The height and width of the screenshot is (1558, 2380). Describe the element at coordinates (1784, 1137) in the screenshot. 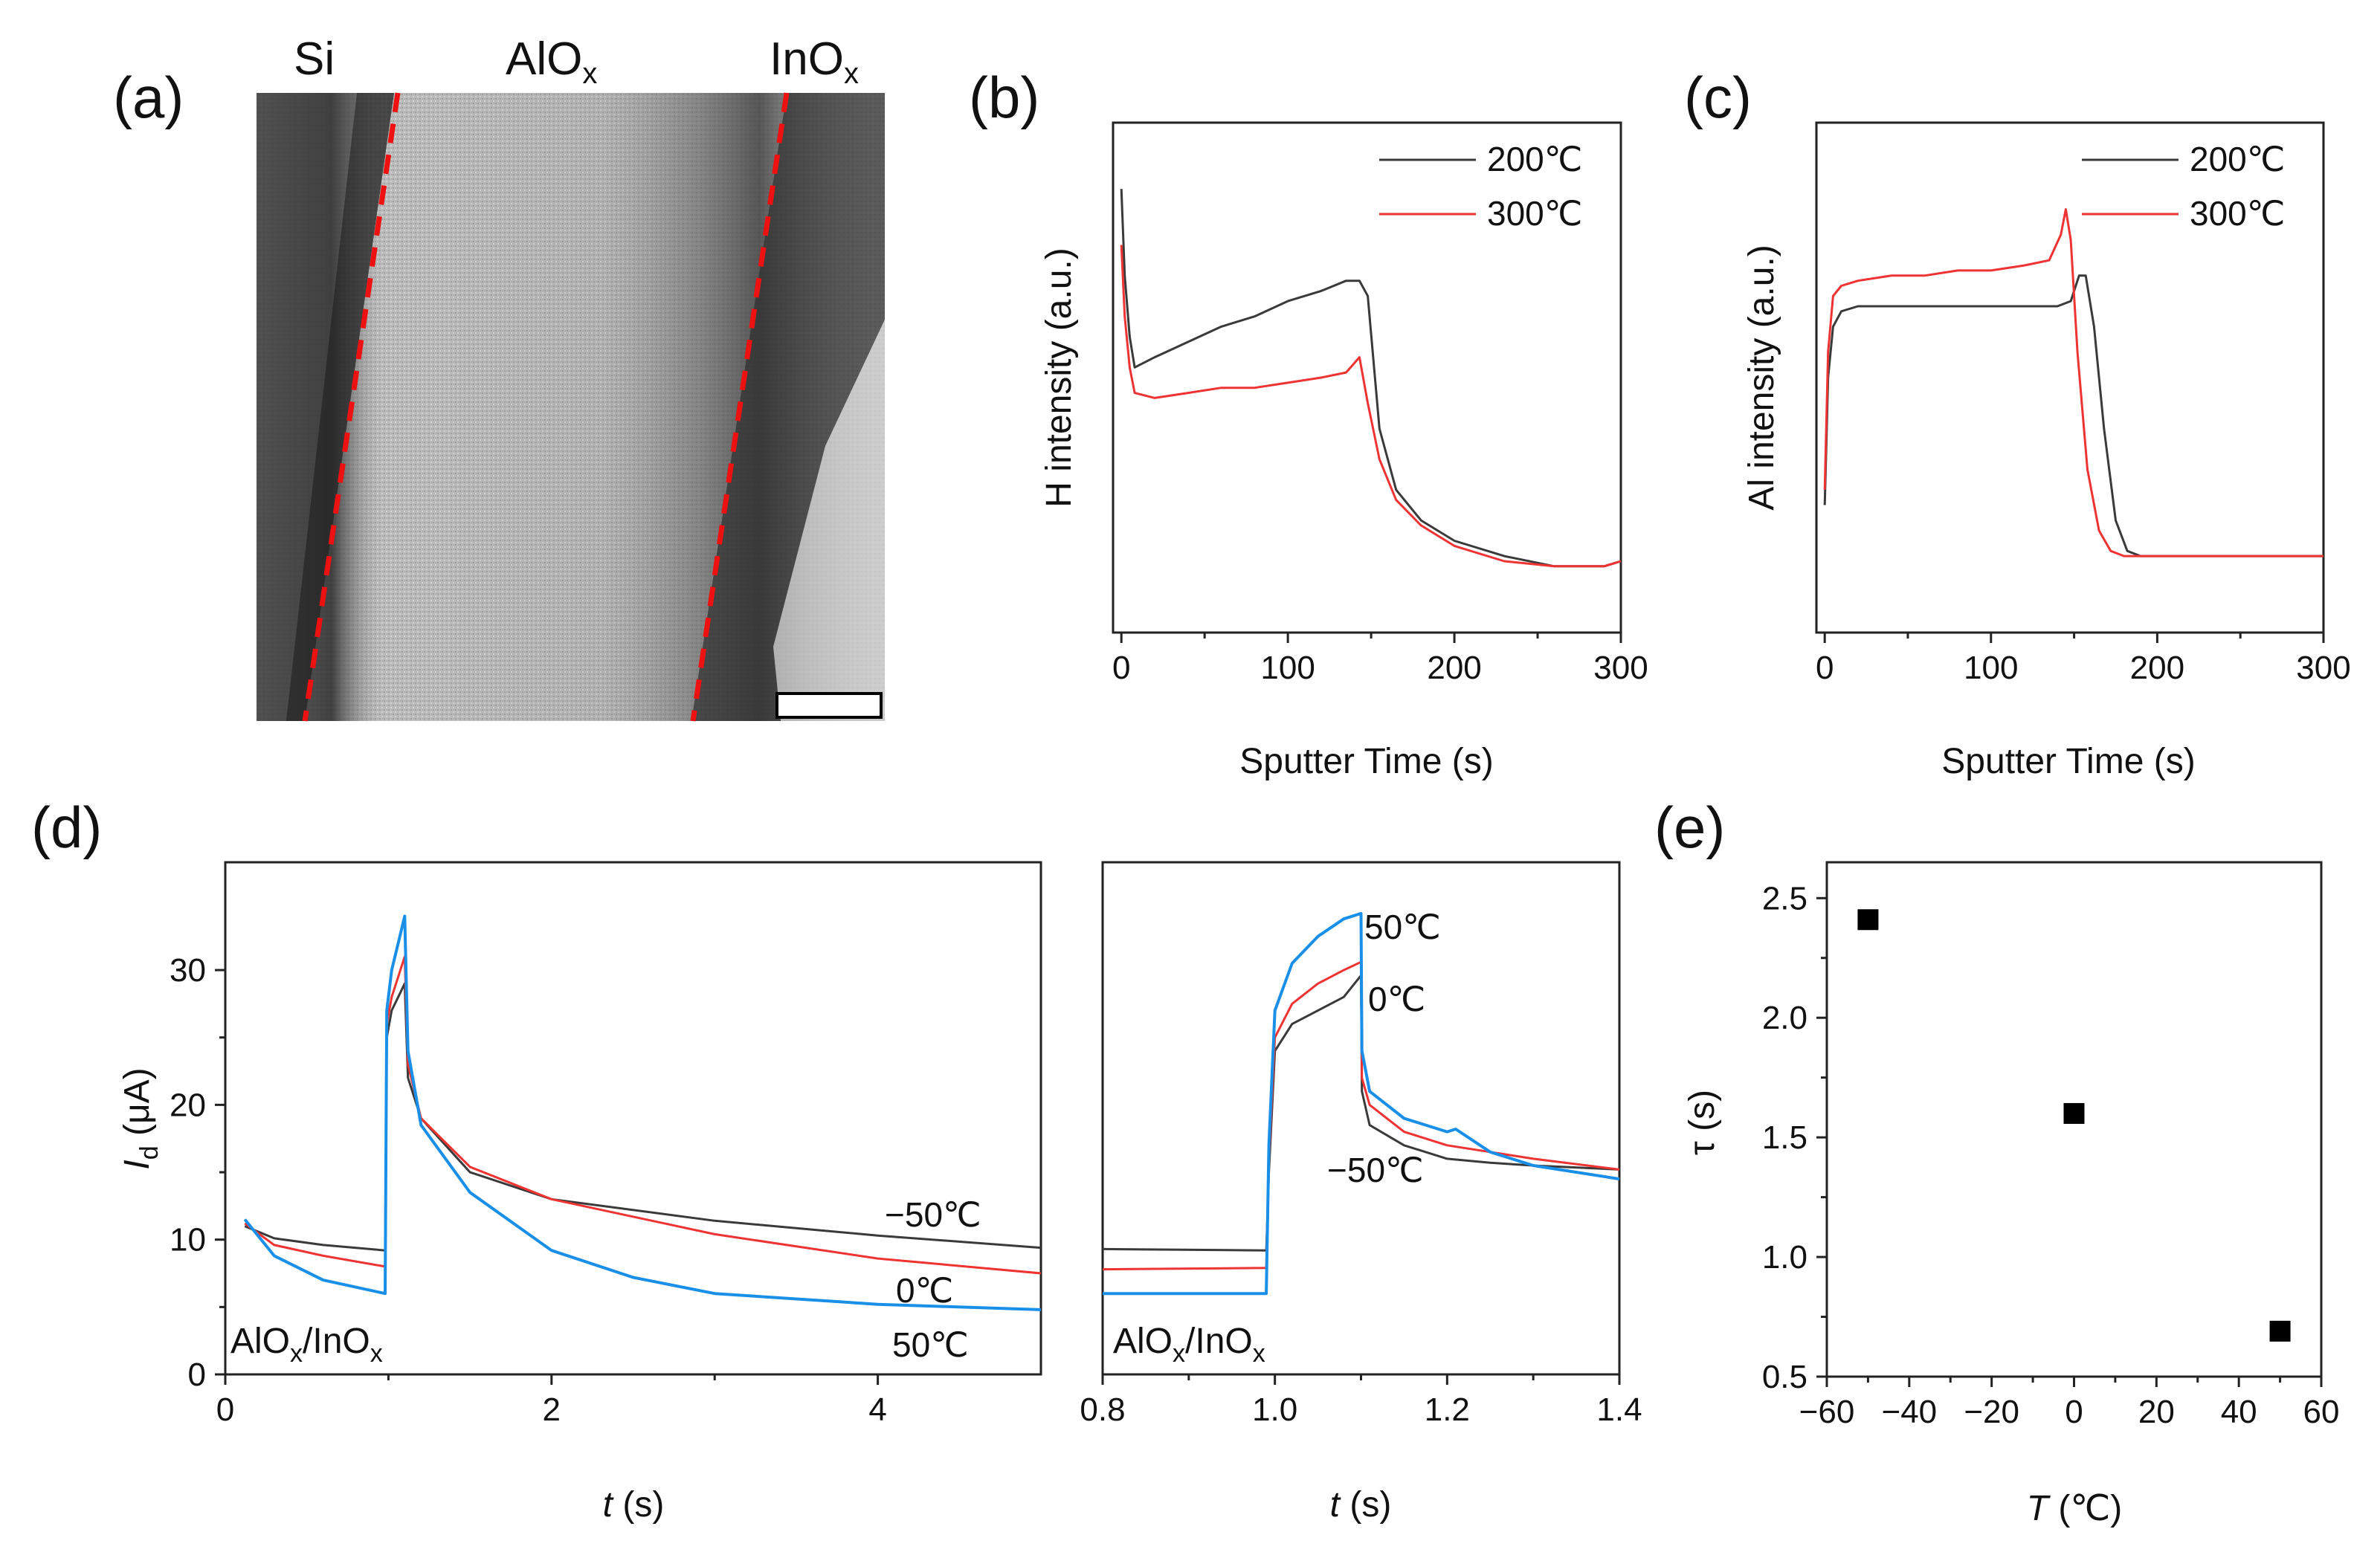

I see `chart-e-ytick-label: 1.5` at that location.